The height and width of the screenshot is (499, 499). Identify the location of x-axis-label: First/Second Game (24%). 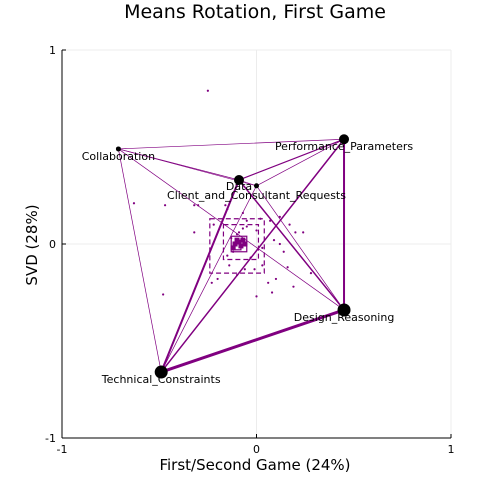
(254, 465).